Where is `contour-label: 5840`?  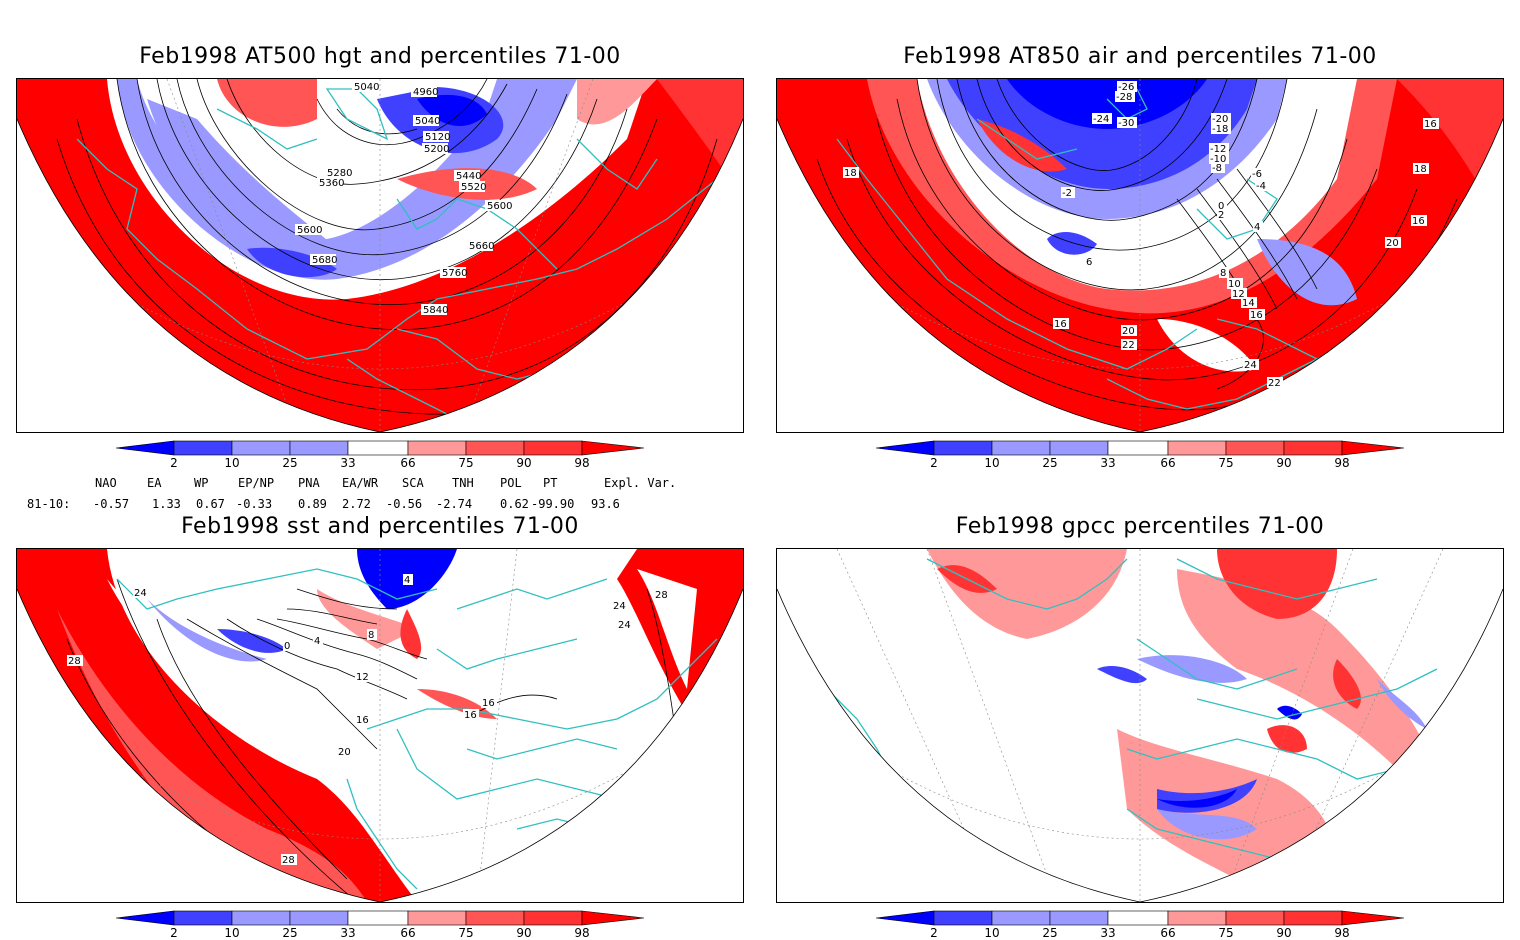
contour-label: 5840 is located at coordinates (435, 310).